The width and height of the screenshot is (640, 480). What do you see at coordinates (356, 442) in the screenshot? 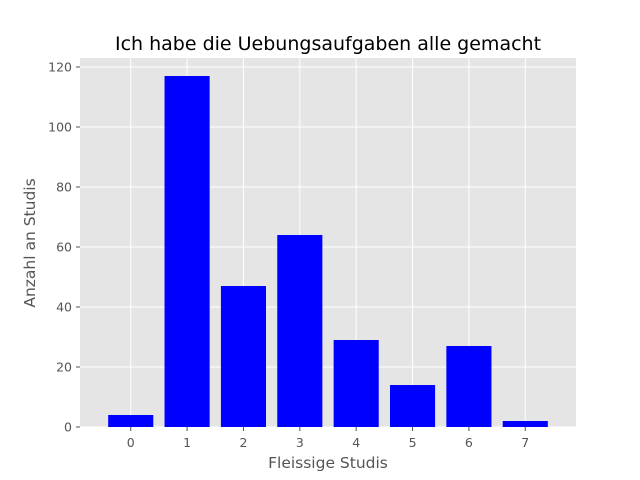
I see `x-tick-label: 4` at bounding box center [356, 442].